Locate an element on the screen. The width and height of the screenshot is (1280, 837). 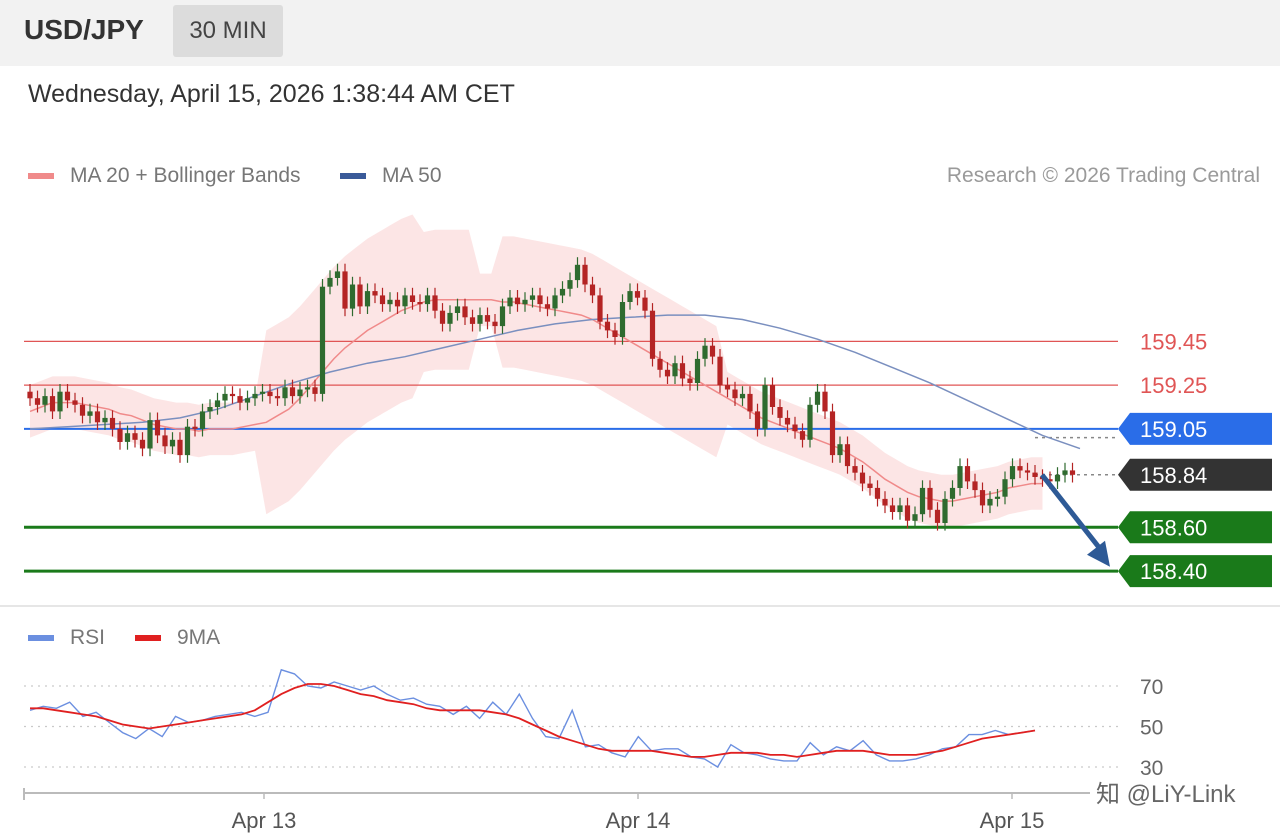
rsi-line is located at coordinates (532, 718).